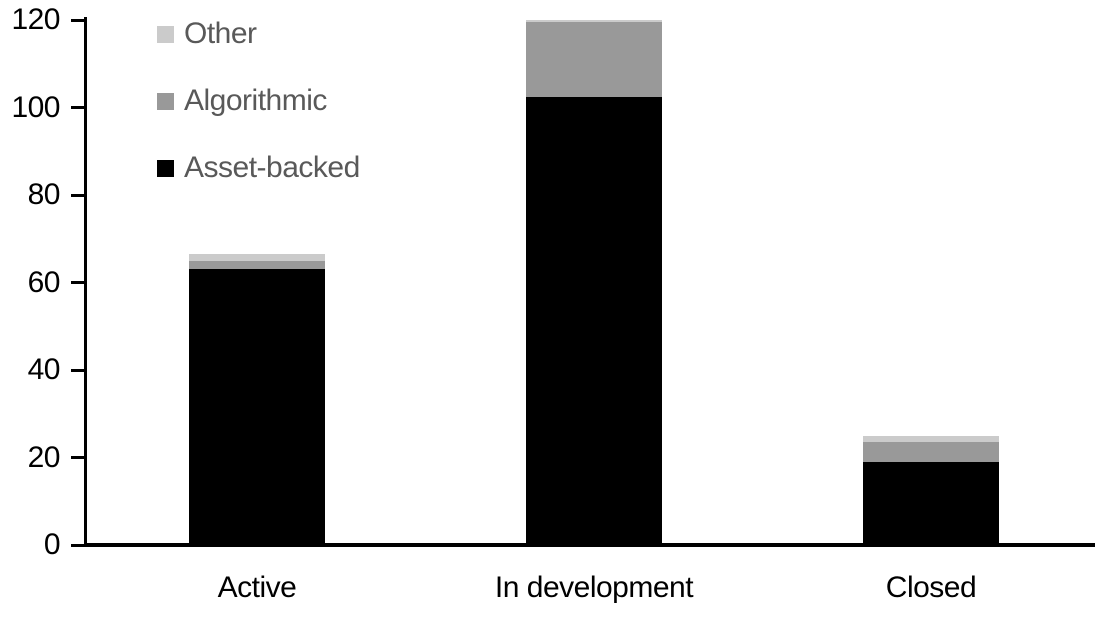  Describe the element at coordinates (931, 587) in the screenshot. I see `x-axis-label-closed: Closed` at that location.